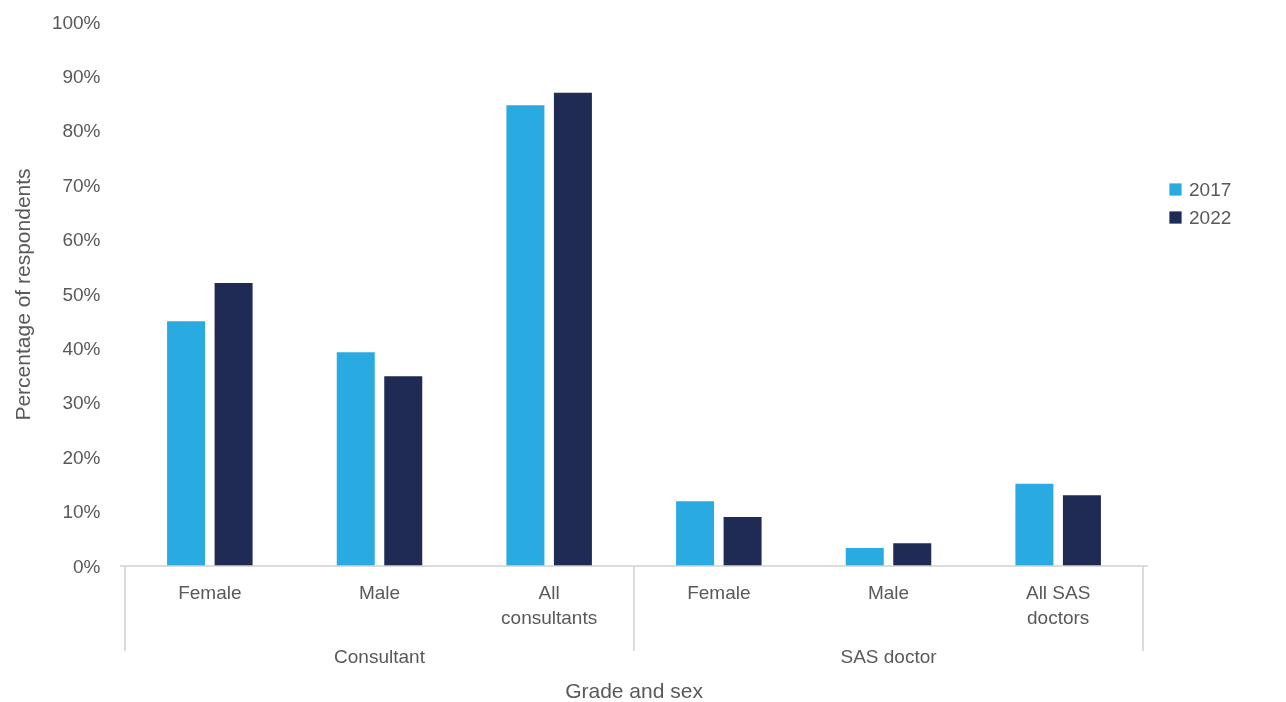 The width and height of the screenshot is (1286, 702). What do you see at coordinates (380, 656) in the screenshot?
I see `text: Consultant` at bounding box center [380, 656].